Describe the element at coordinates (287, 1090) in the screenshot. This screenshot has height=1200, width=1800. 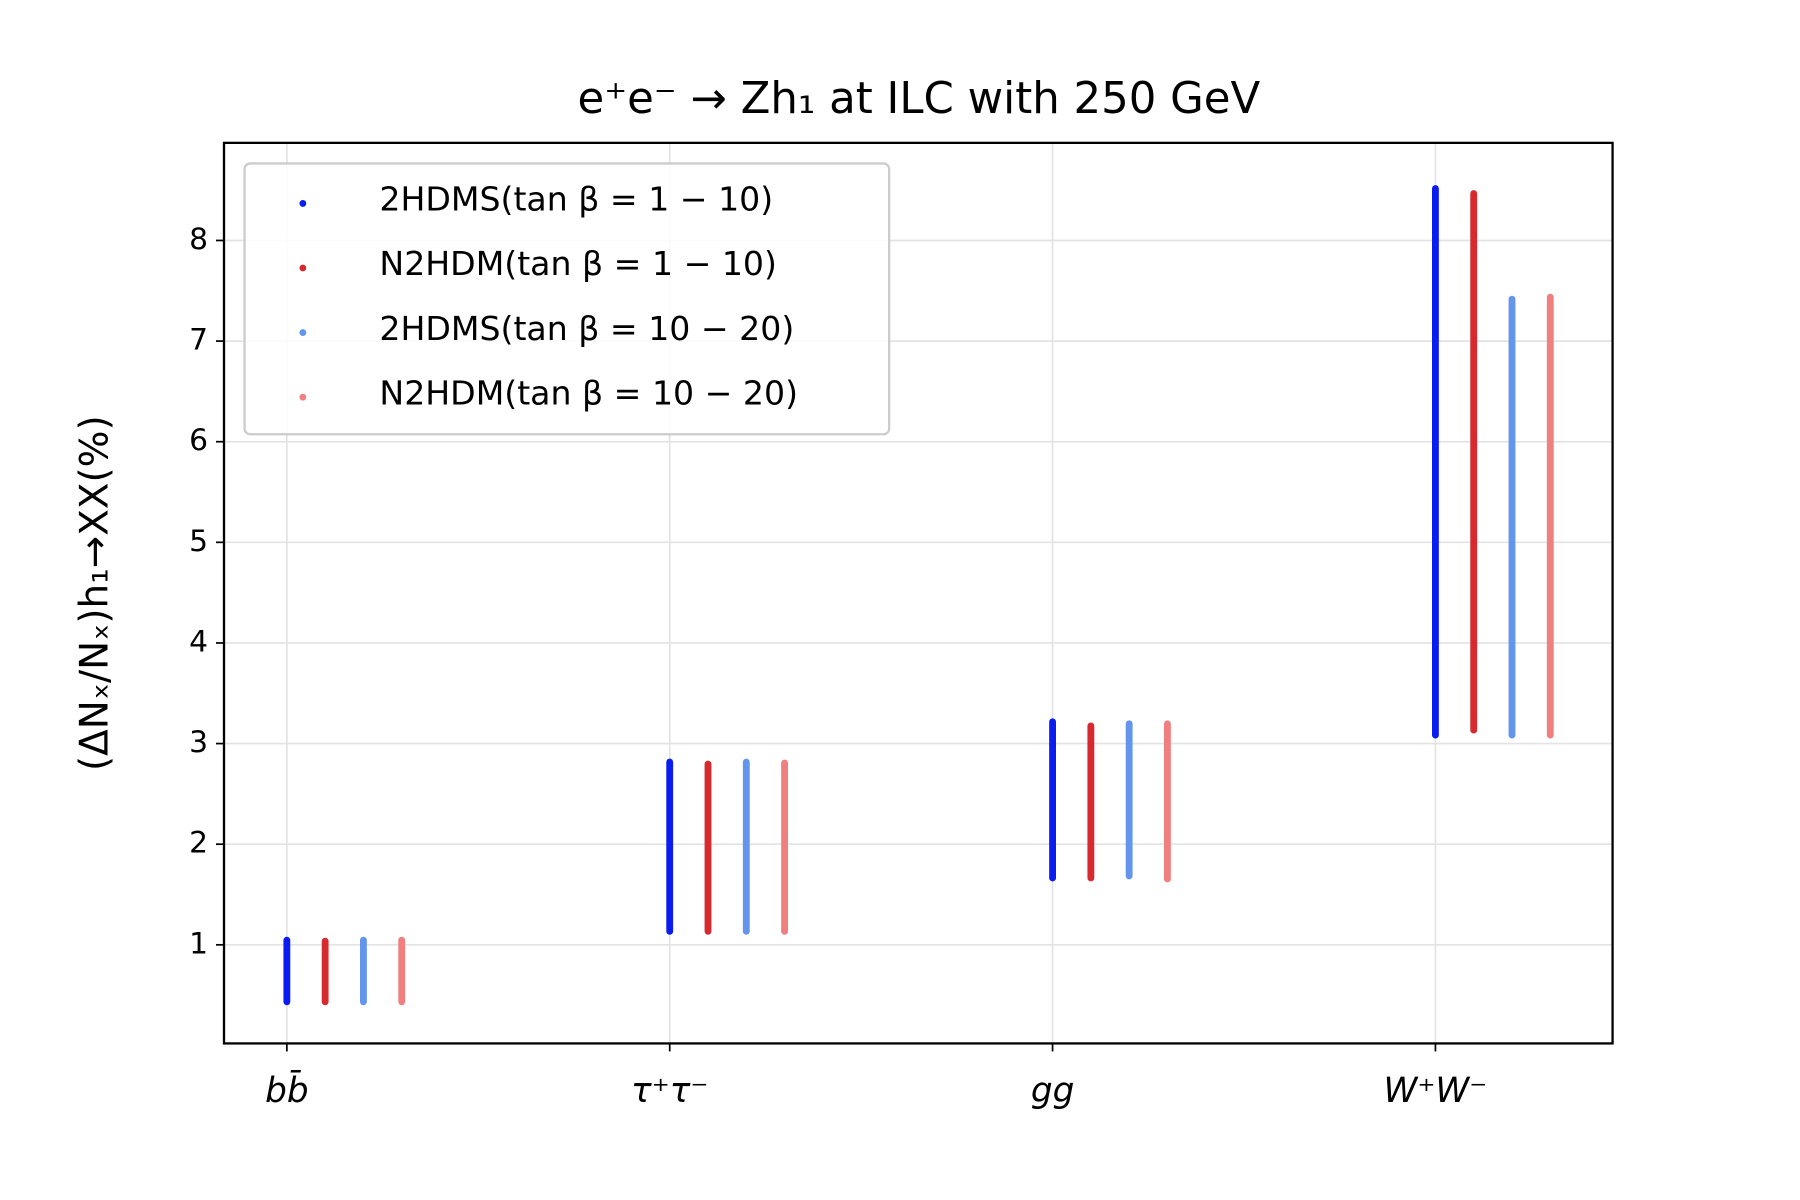
I see `x-tick-label: bb̄` at that location.